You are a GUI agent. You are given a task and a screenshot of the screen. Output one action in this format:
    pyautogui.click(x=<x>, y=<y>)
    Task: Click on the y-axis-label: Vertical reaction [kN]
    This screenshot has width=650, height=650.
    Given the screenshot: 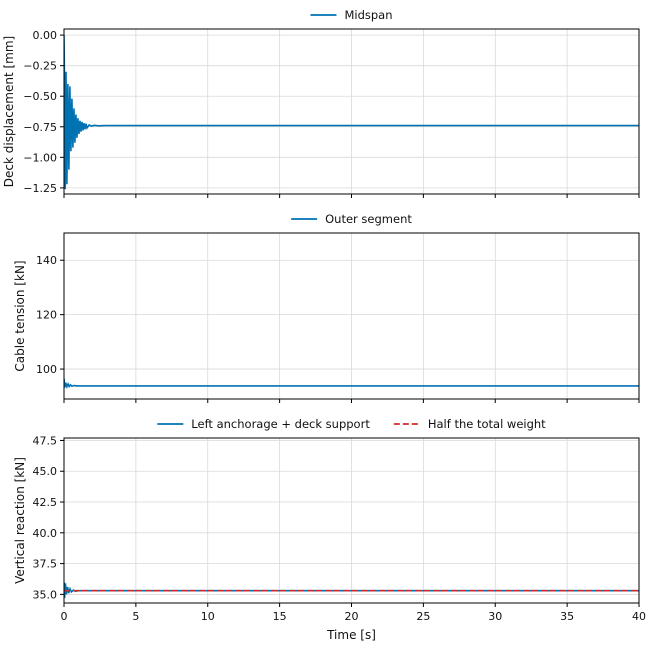 What is the action you would take?
    pyautogui.click(x=20, y=520)
    